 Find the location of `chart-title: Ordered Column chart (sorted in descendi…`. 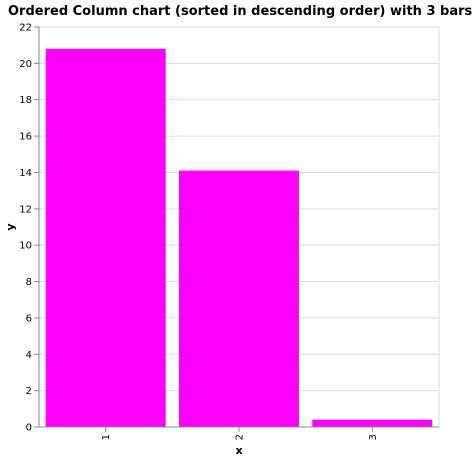

chart-title: Ordered Column chart (sorted in descendi… is located at coordinates (240, 11).